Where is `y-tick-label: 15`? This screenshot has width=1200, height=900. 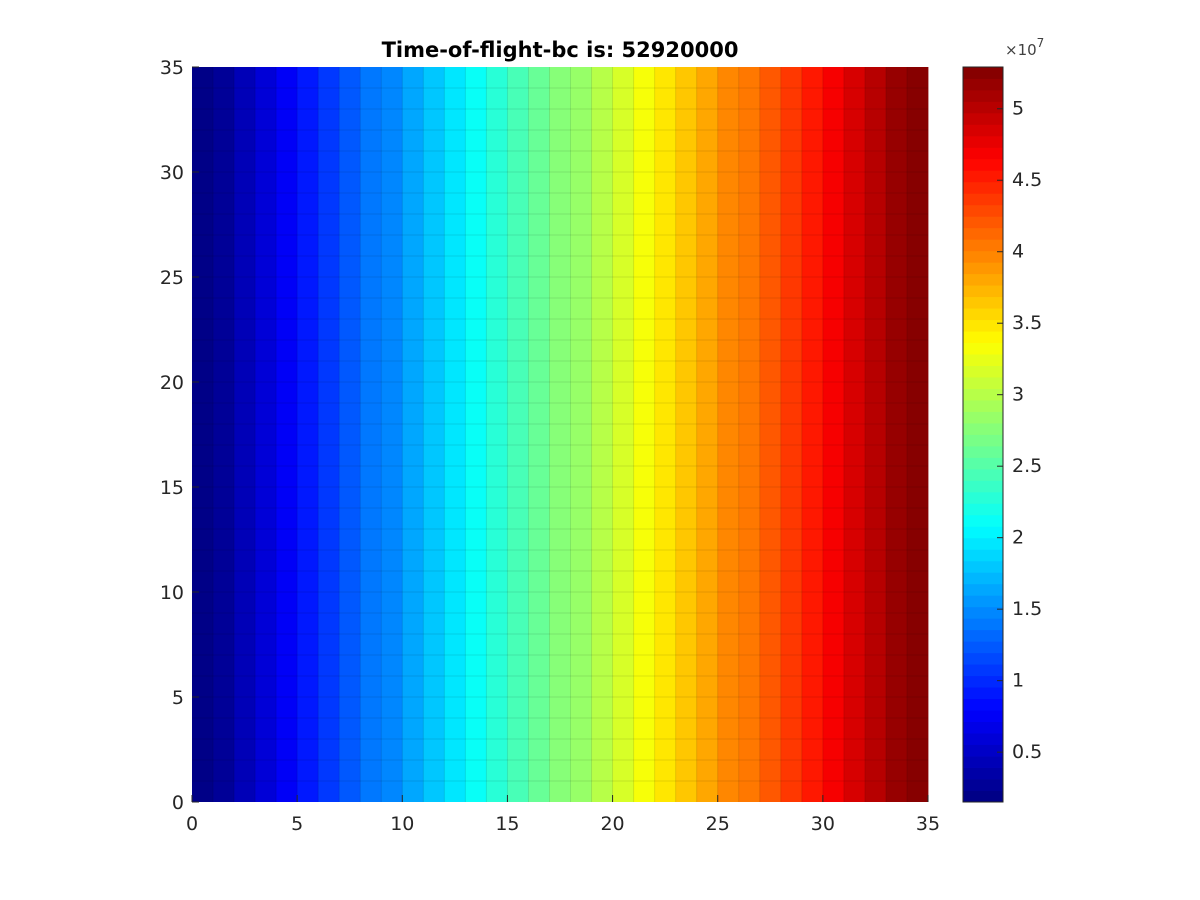 y-tick-label: 15 is located at coordinates (172, 488).